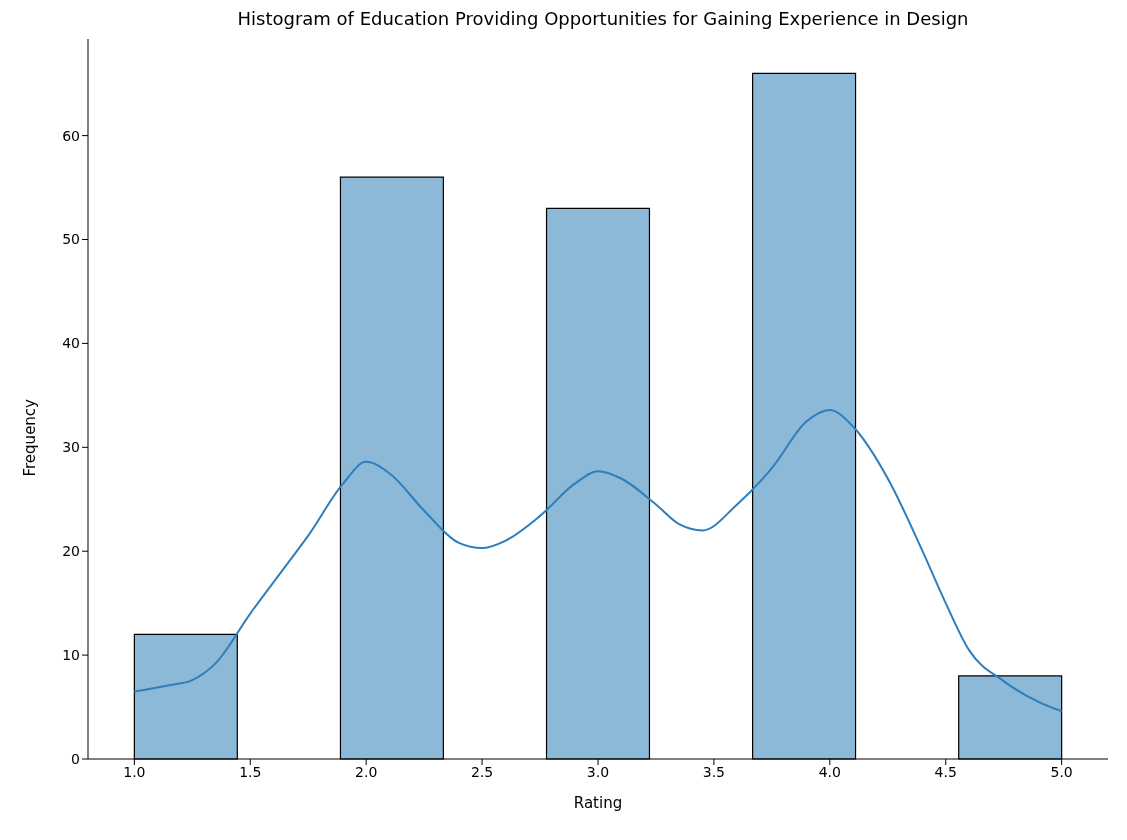  I want to click on y-tick-label: 60, so click(71, 135).